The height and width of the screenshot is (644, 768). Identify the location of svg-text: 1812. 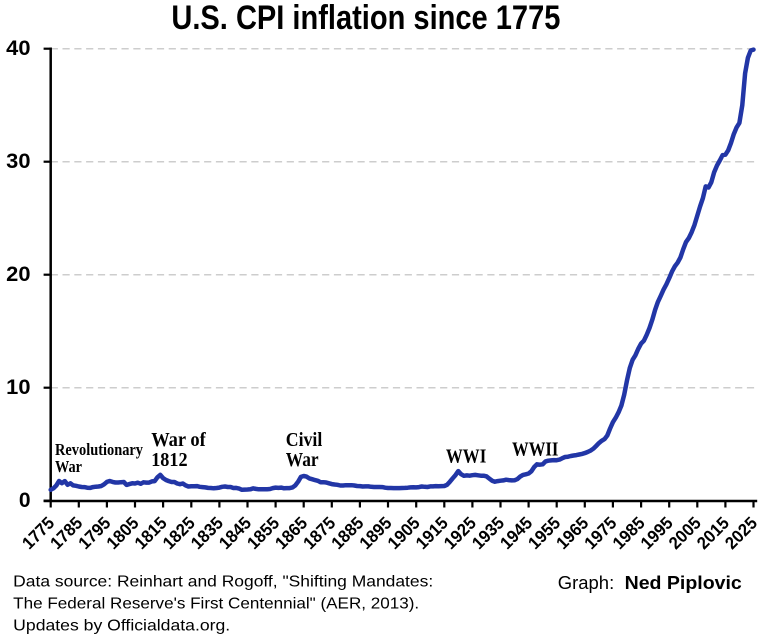
(169, 460).